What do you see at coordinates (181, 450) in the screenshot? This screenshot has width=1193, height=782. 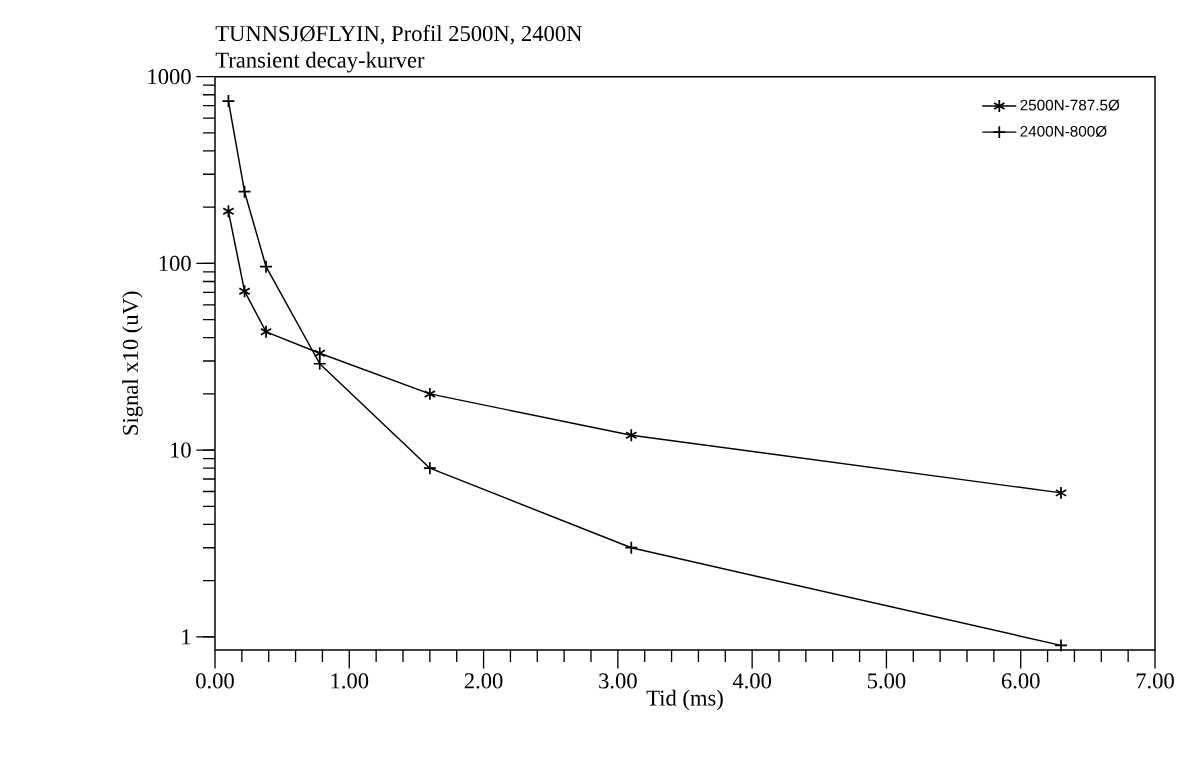 I see `y-tick-label: 10` at bounding box center [181, 450].